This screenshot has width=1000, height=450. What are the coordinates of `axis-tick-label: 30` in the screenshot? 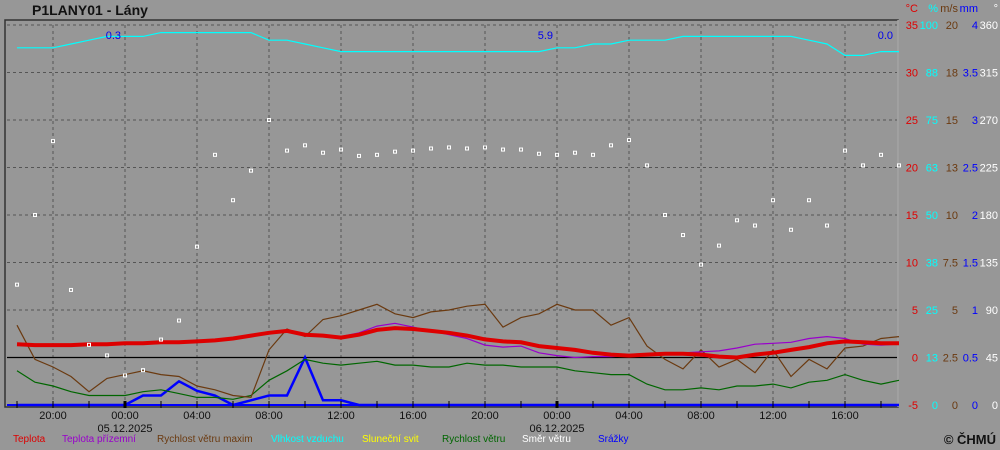 It's located at (912, 74).